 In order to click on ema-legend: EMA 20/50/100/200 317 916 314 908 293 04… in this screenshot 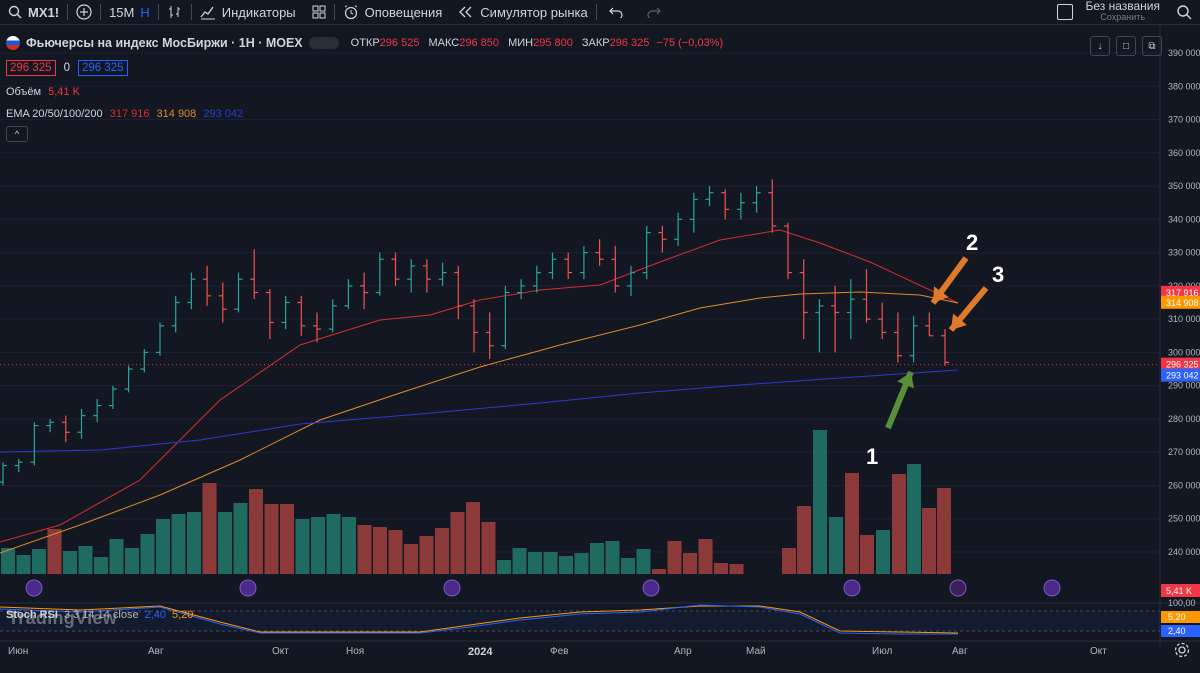, I will do `click(124, 114)`.